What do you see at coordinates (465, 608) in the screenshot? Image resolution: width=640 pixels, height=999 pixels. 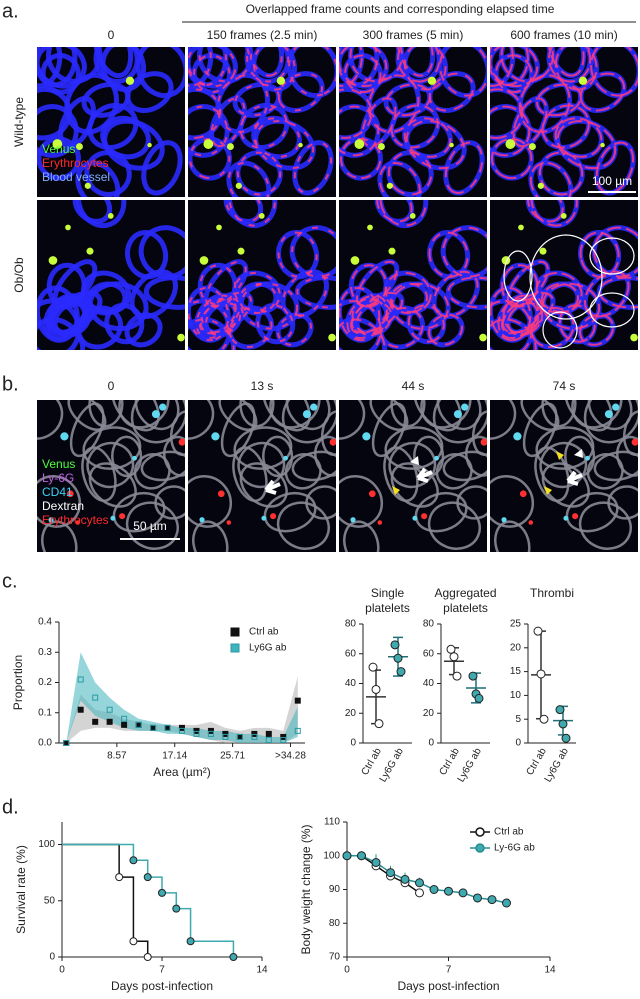 I see `chart-title: platelets` at bounding box center [465, 608].